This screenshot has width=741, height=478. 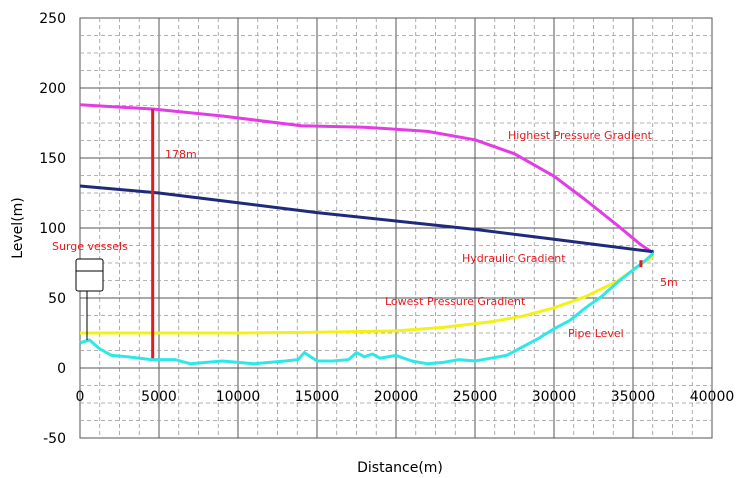 What do you see at coordinates (317, 397) in the screenshot?
I see `x-tick-label: 15000` at bounding box center [317, 397].